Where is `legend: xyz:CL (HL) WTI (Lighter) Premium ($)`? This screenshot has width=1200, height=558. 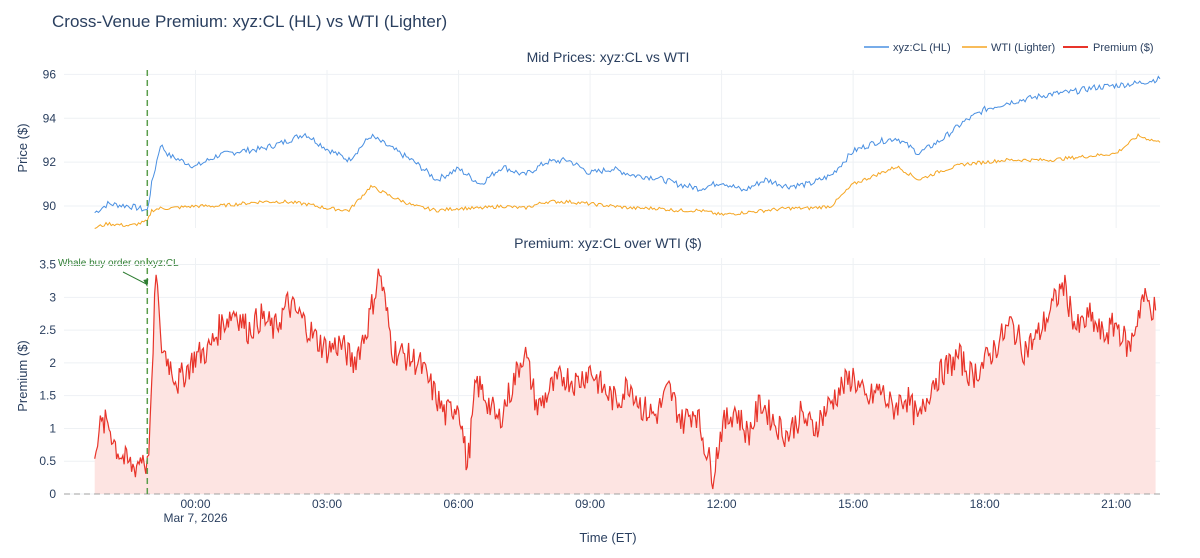 legend: xyz:CL (HL) WTI (Lighter) Premium ($) is located at coordinates (1009, 48).